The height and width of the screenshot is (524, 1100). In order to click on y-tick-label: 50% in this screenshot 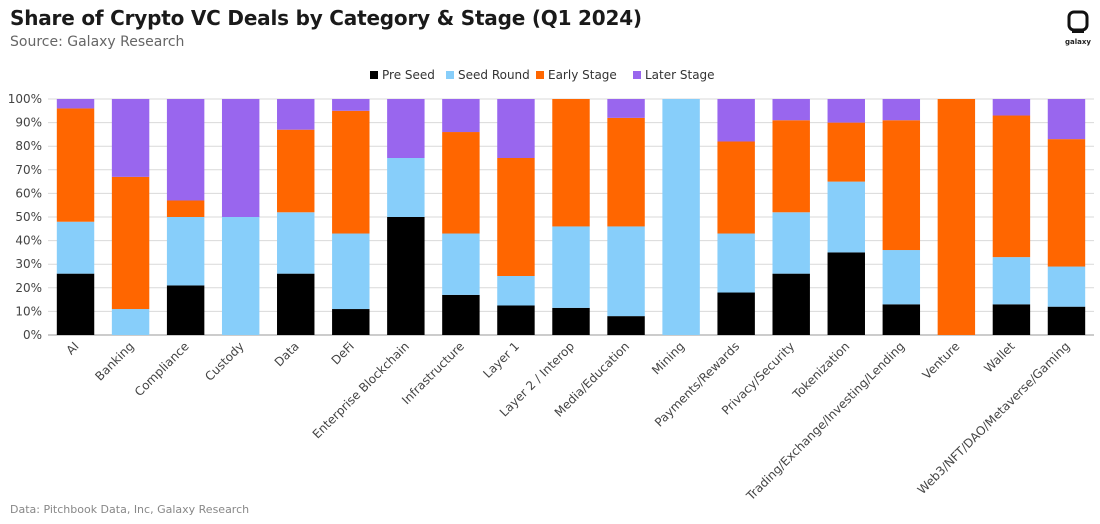, I will do `click(28, 217)`.